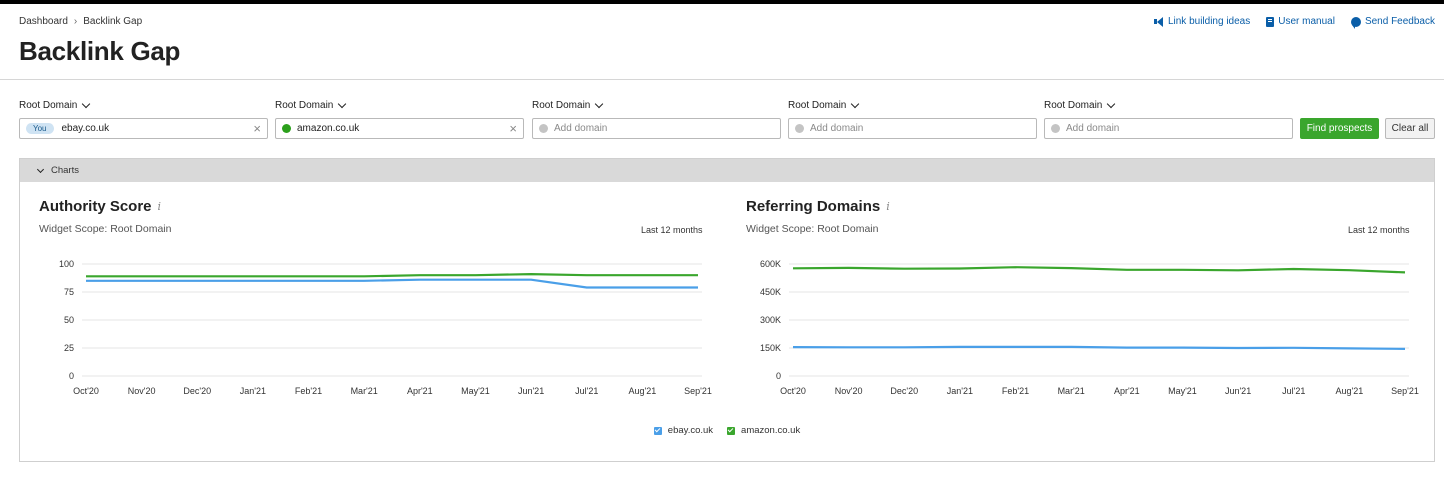 Image resolution: width=1444 pixels, height=480 pixels. I want to click on breadcrumb-dashboard-link: Dashboard, so click(43, 21).